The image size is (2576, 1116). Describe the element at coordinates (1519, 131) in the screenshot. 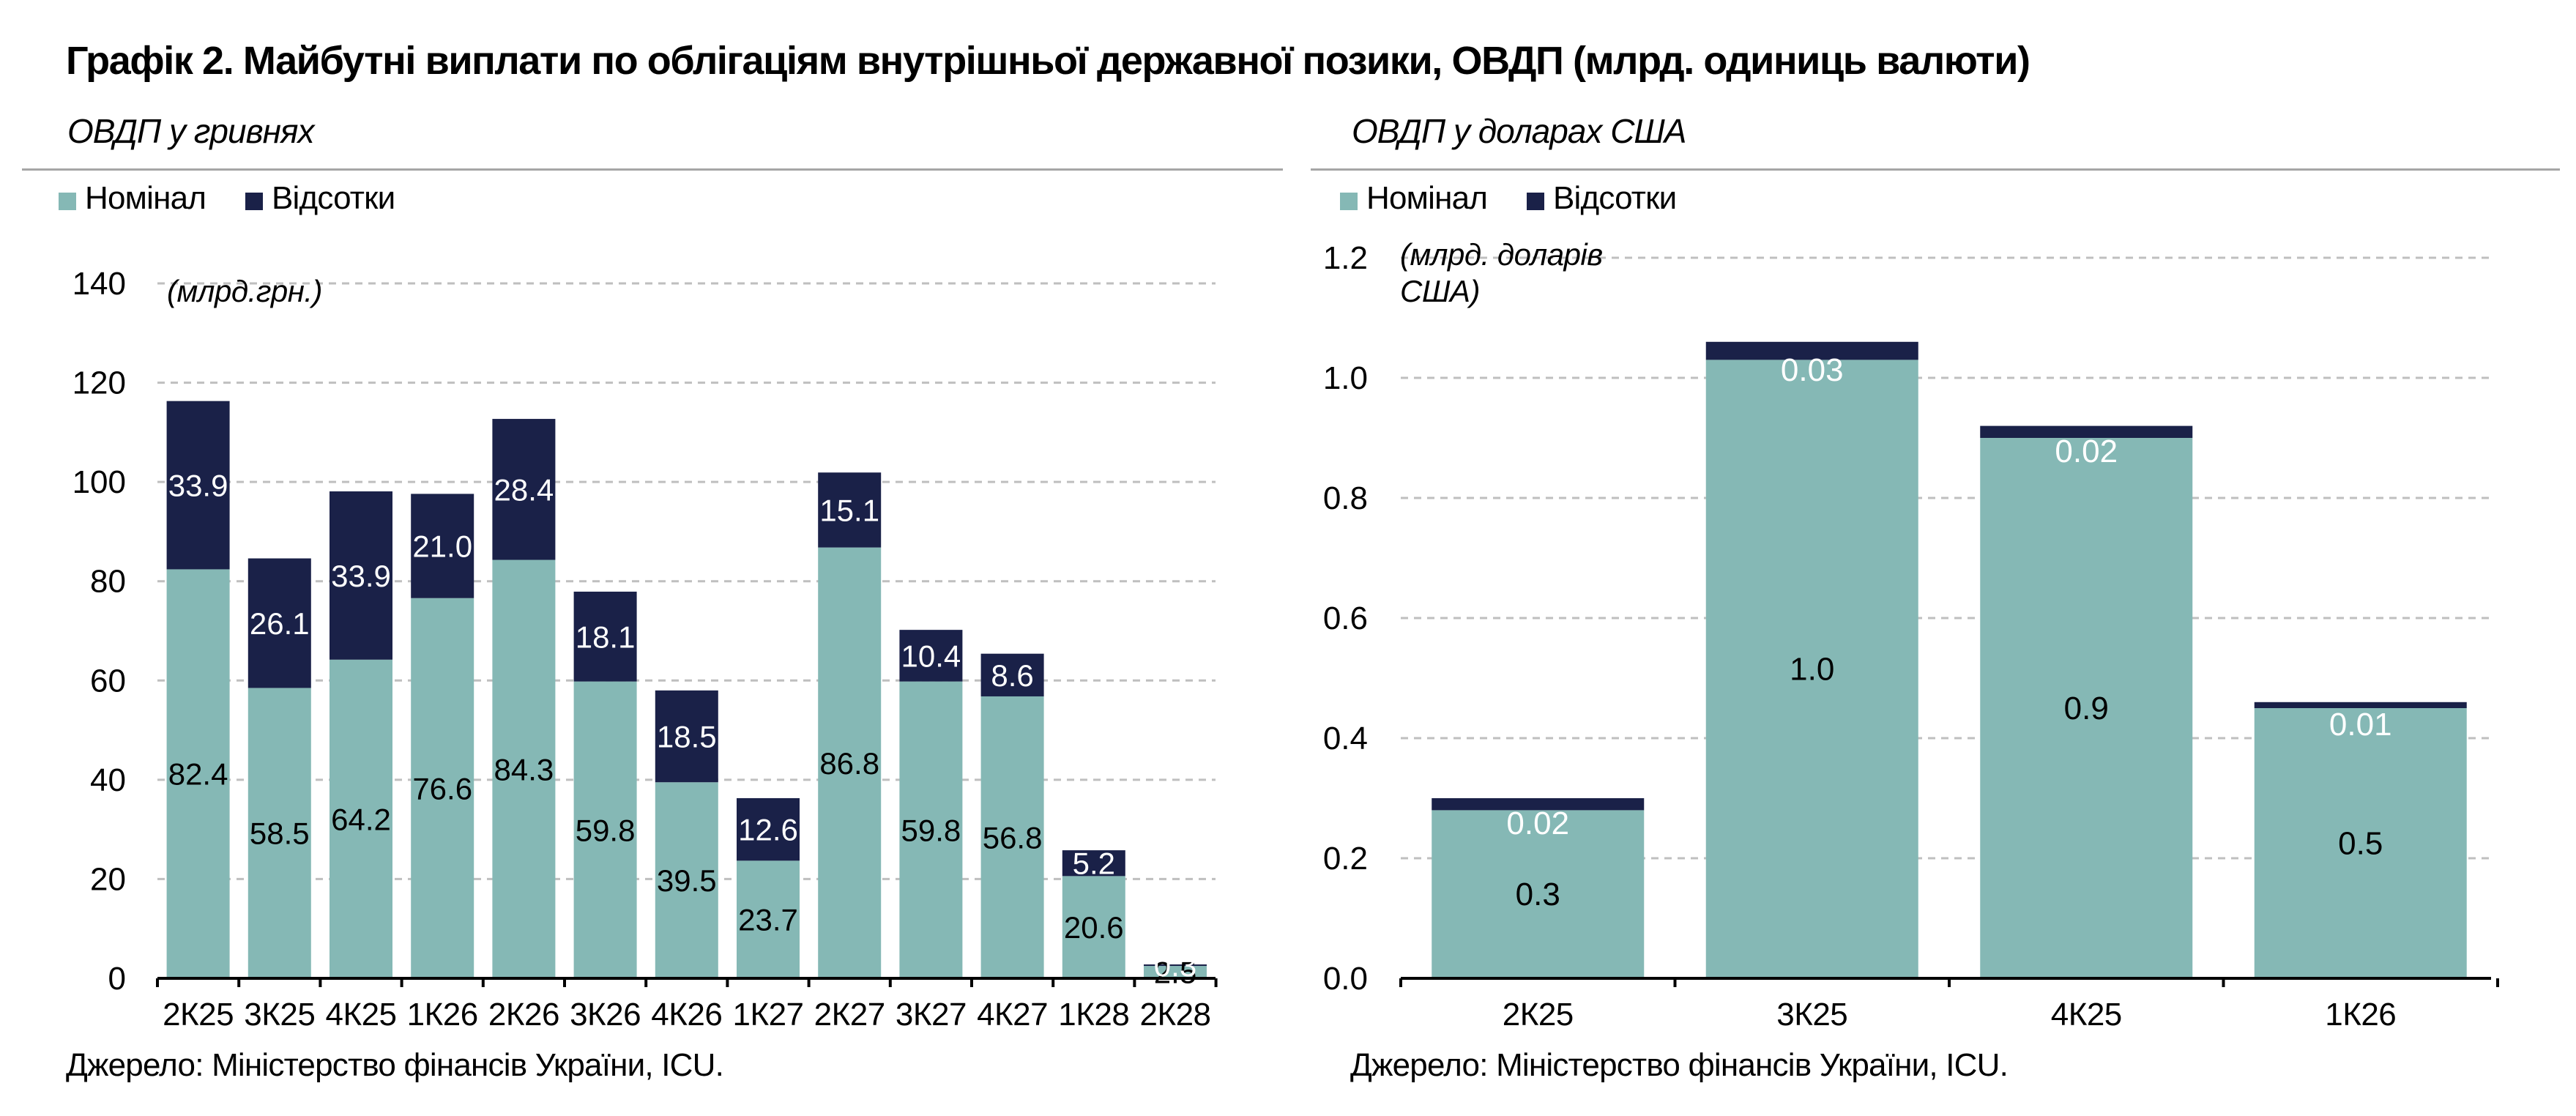

I see `usd-chart-subtitle: ОВДП у доларах США` at that location.